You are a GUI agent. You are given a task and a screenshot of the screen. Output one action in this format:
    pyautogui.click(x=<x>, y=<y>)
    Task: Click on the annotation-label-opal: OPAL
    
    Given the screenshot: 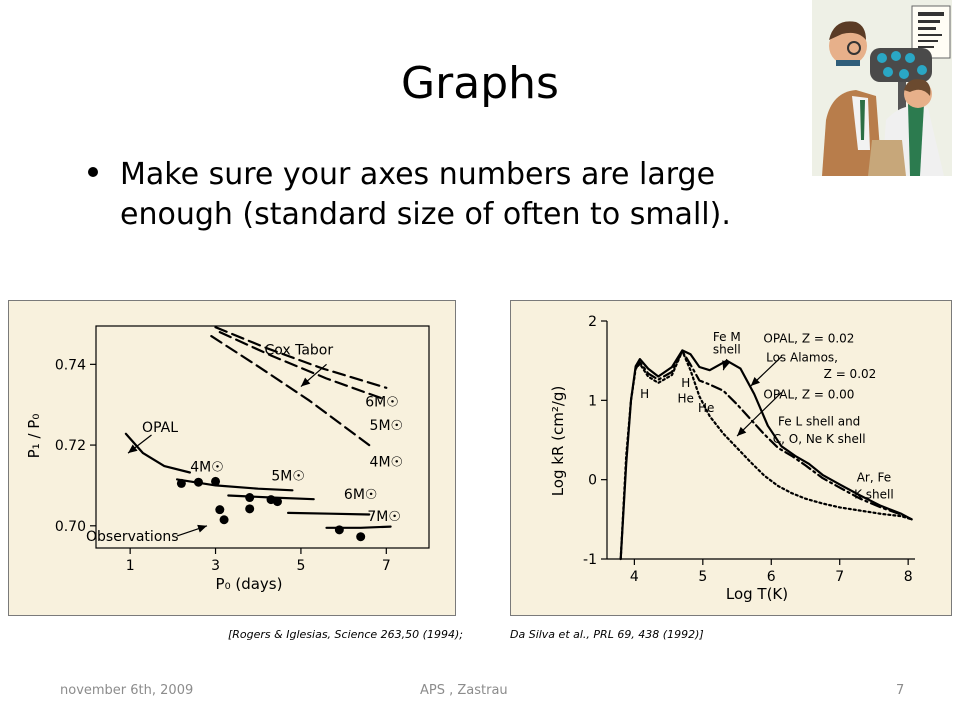 What is the action you would take?
    pyautogui.click(x=160, y=428)
    